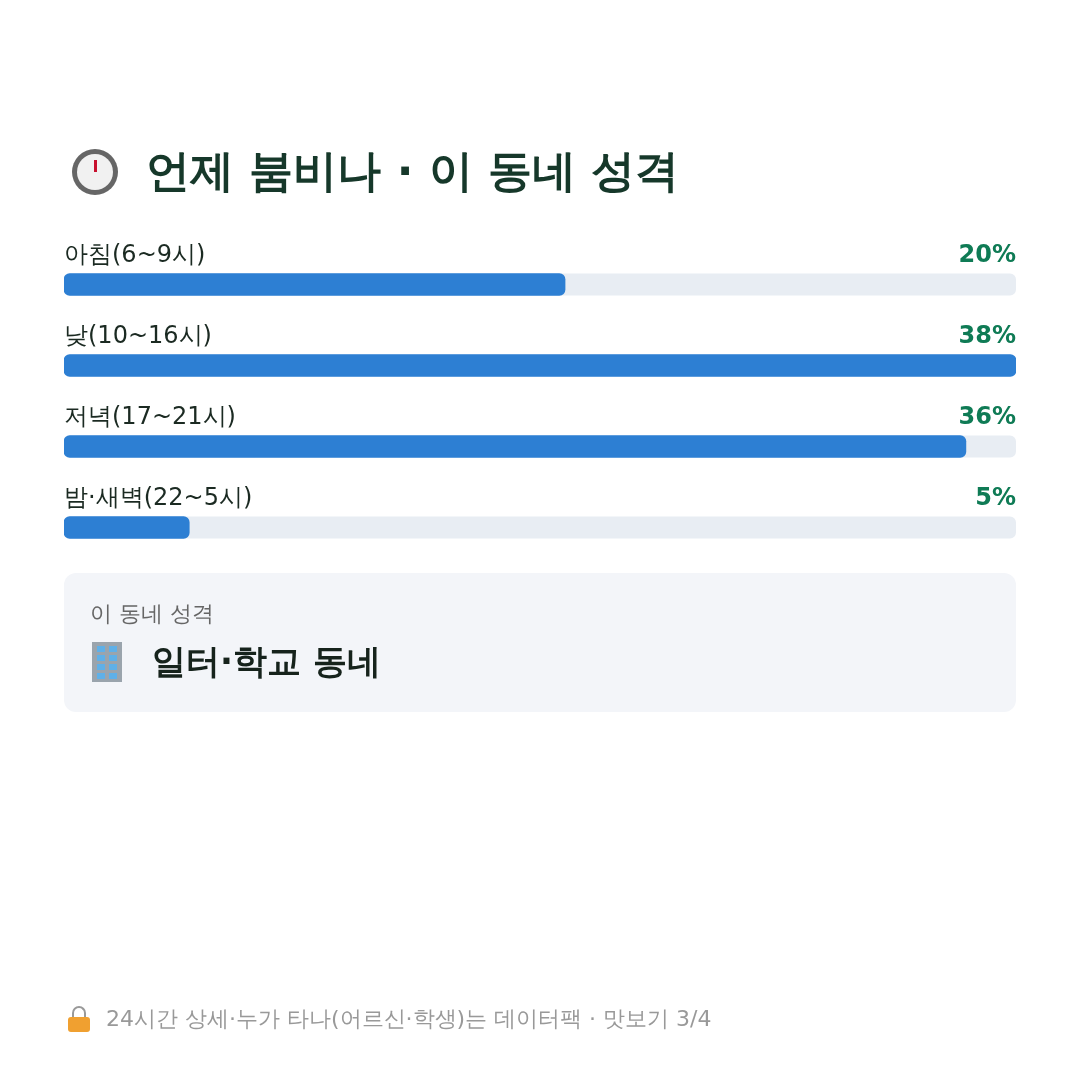  What do you see at coordinates (150, 415) in the screenshot?
I see `y-tick-label: 저녁(17~21시)` at bounding box center [150, 415].